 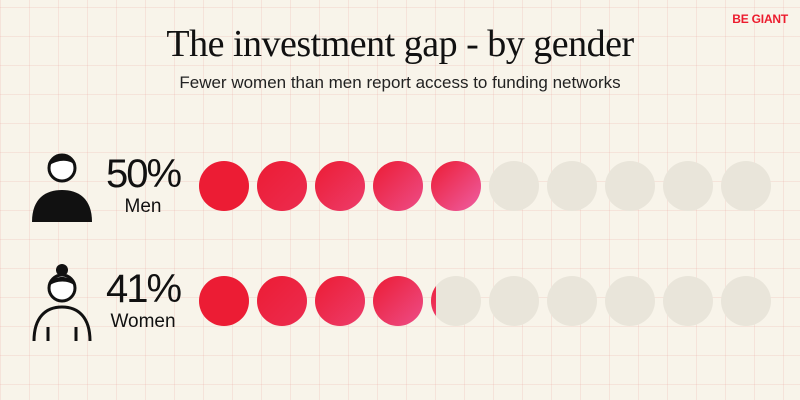 I want to click on men-label: Men, so click(x=143, y=206).